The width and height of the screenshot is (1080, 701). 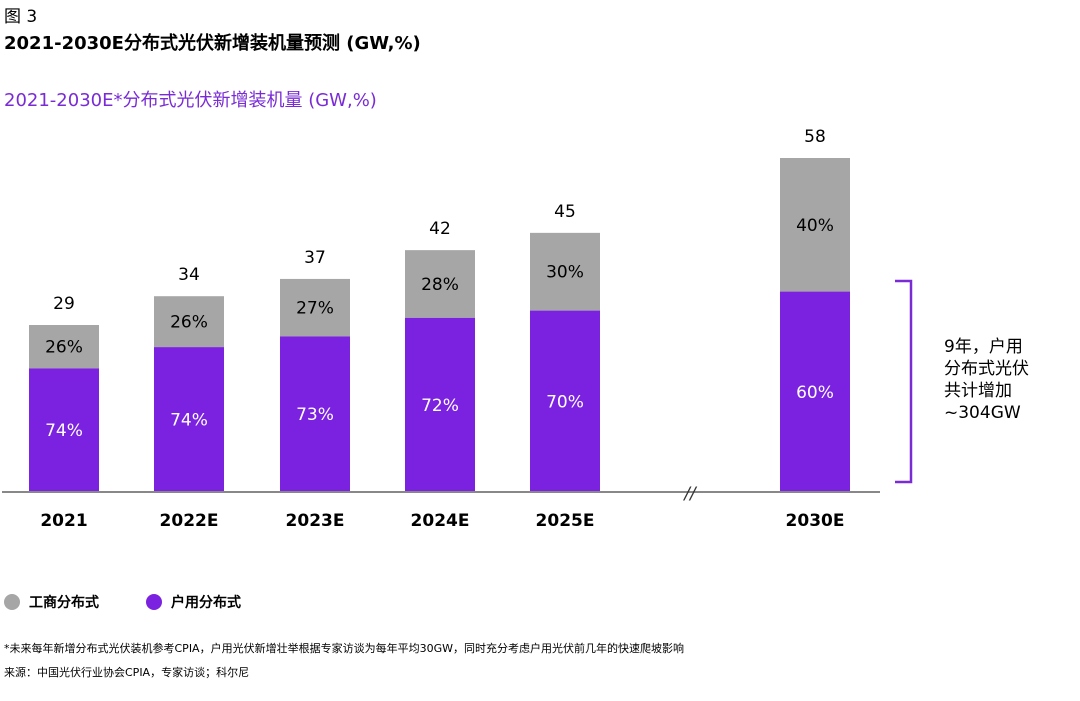 I want to click on data-label-total: 42, so click(x=440, y=229).